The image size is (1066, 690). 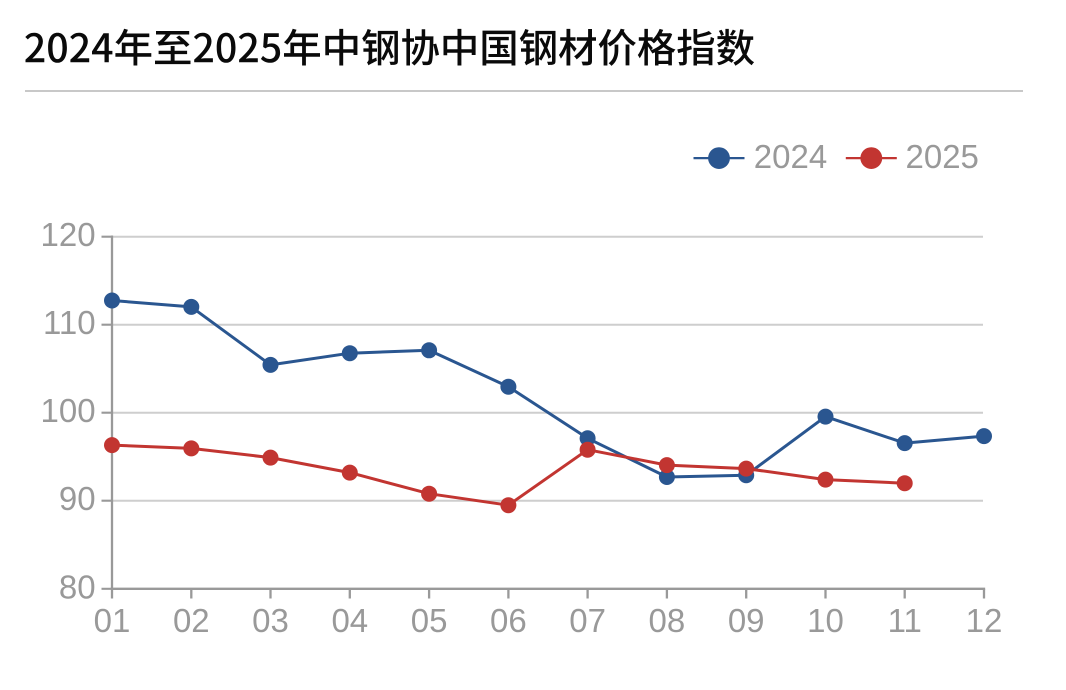 I want to click on svg-text: 01, so click(x=112, y=620).